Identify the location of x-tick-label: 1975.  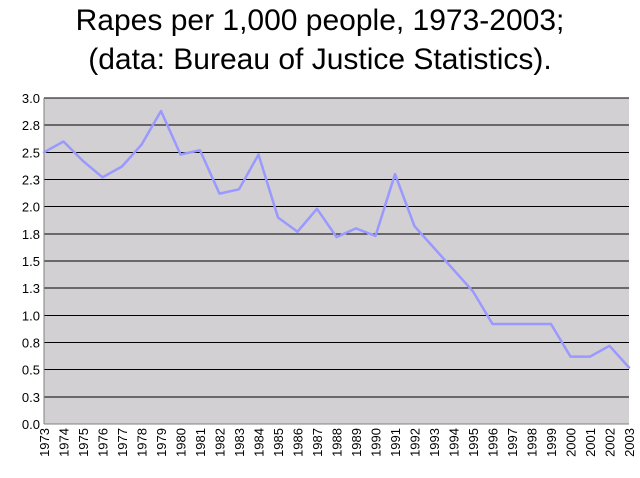
(83, 442).